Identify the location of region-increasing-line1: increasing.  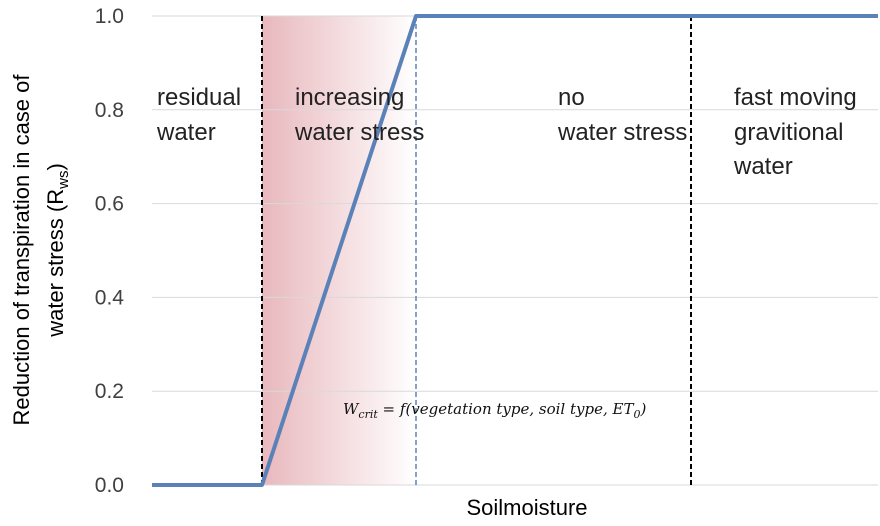
(349, 97).